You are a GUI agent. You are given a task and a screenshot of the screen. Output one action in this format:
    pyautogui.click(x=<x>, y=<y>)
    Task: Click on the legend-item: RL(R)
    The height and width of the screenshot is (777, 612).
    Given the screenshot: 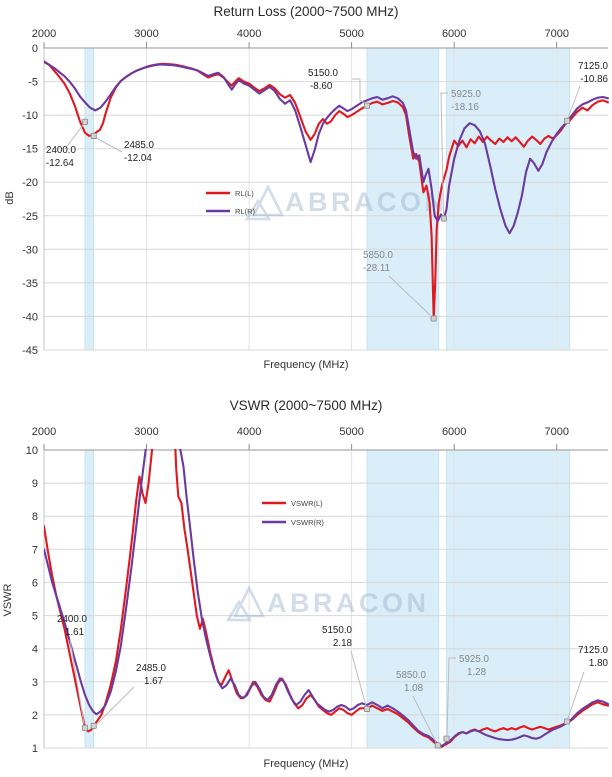 What is the action you would take?
    pyautogui.click(x=231, y=211)
    